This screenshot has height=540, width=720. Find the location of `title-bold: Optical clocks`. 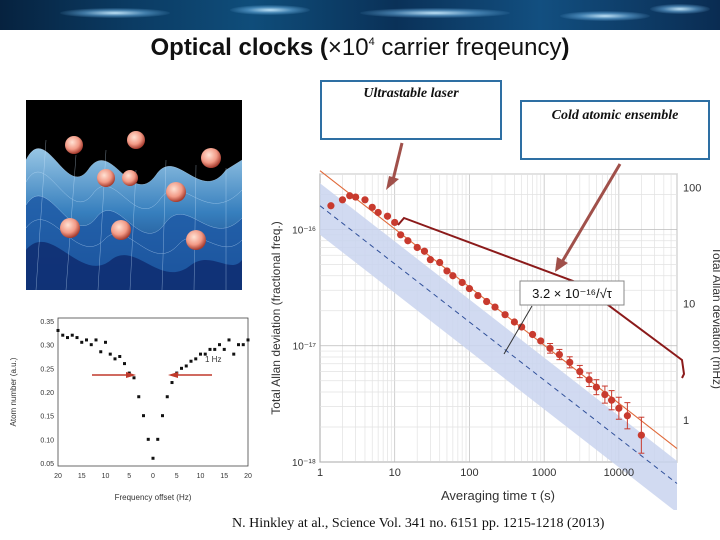

title-bold: Optical clocks is located at coordinates (232, 47).